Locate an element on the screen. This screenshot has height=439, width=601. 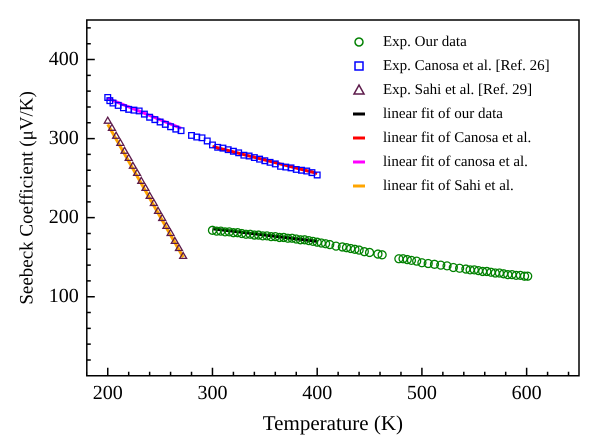
legend-label: Exp. Sahi et al. [Ref. 29] is located at coordinates (457, 90).